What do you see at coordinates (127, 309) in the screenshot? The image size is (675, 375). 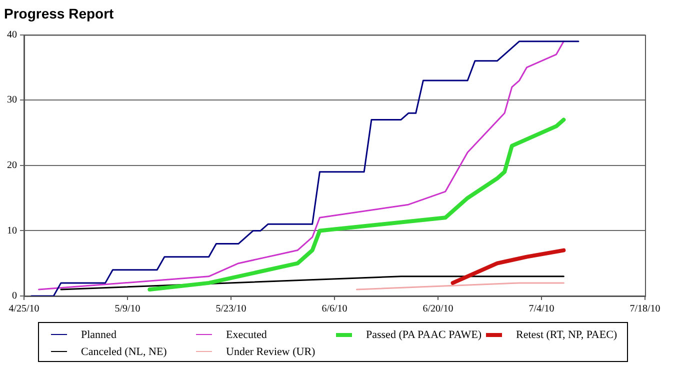 I see `x-tick-label: 5/9/10` at bounding box center [127, 309].